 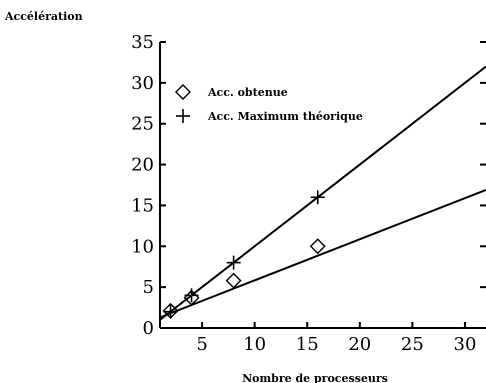 What do you see at coordinates (247, 92) in the screenshot?
I see `legend-label-0: Acc. obtenue` at bounding box center [247, 92].